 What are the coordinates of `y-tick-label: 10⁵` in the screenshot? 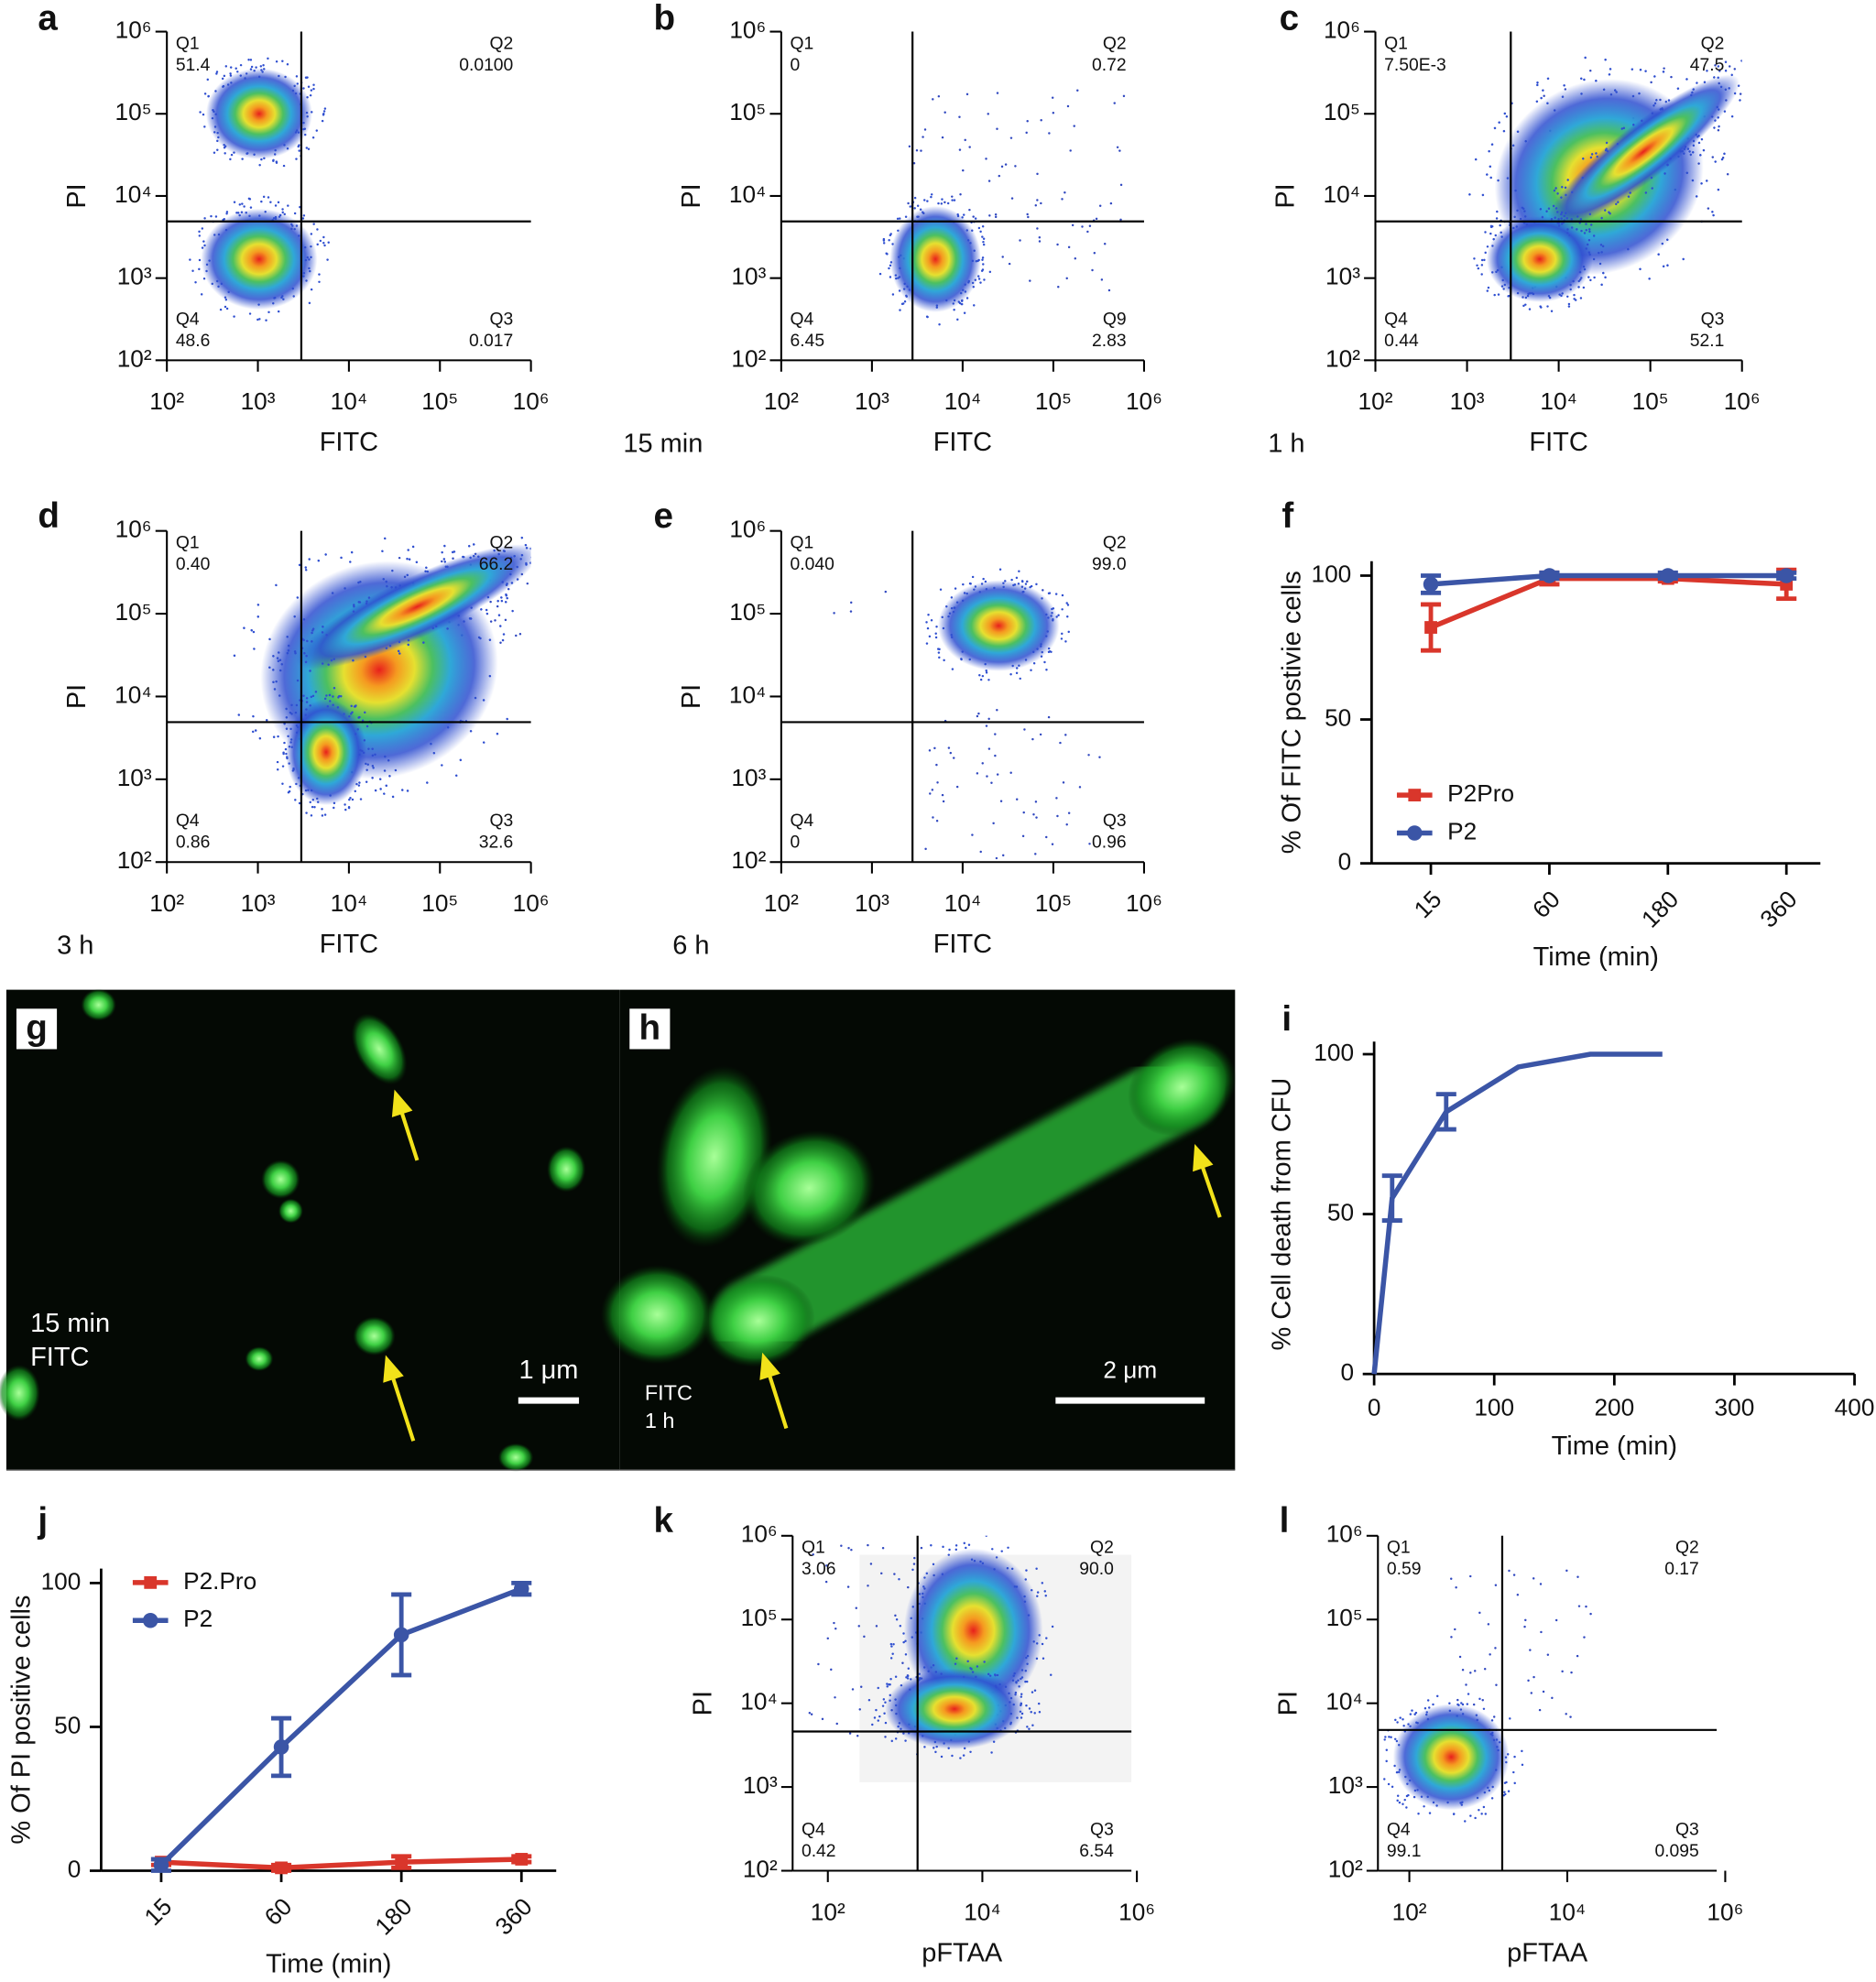 It's located at (133, 612).